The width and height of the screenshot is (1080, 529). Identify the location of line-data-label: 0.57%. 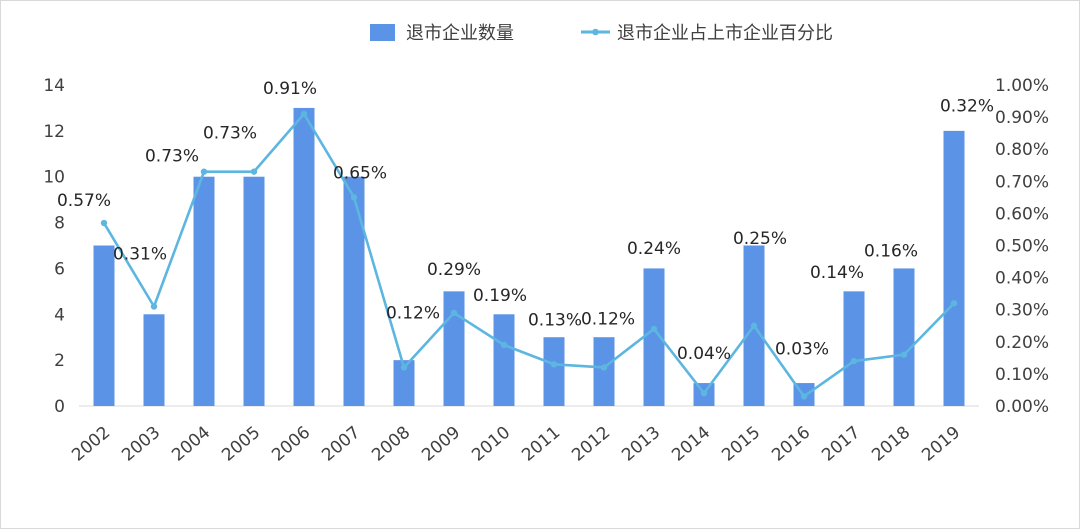
(84, 201).